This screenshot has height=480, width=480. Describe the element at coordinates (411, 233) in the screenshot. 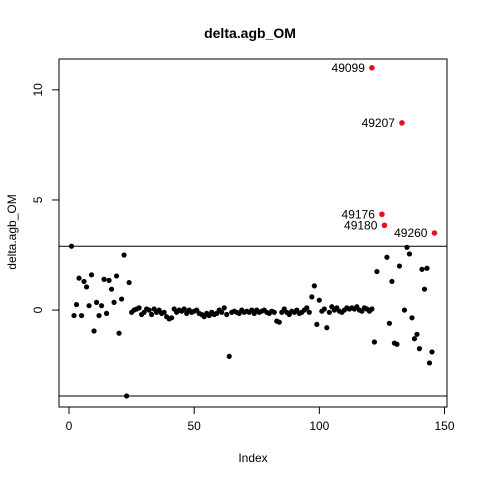

I see `outlier-label-49260: 49260` at that location.